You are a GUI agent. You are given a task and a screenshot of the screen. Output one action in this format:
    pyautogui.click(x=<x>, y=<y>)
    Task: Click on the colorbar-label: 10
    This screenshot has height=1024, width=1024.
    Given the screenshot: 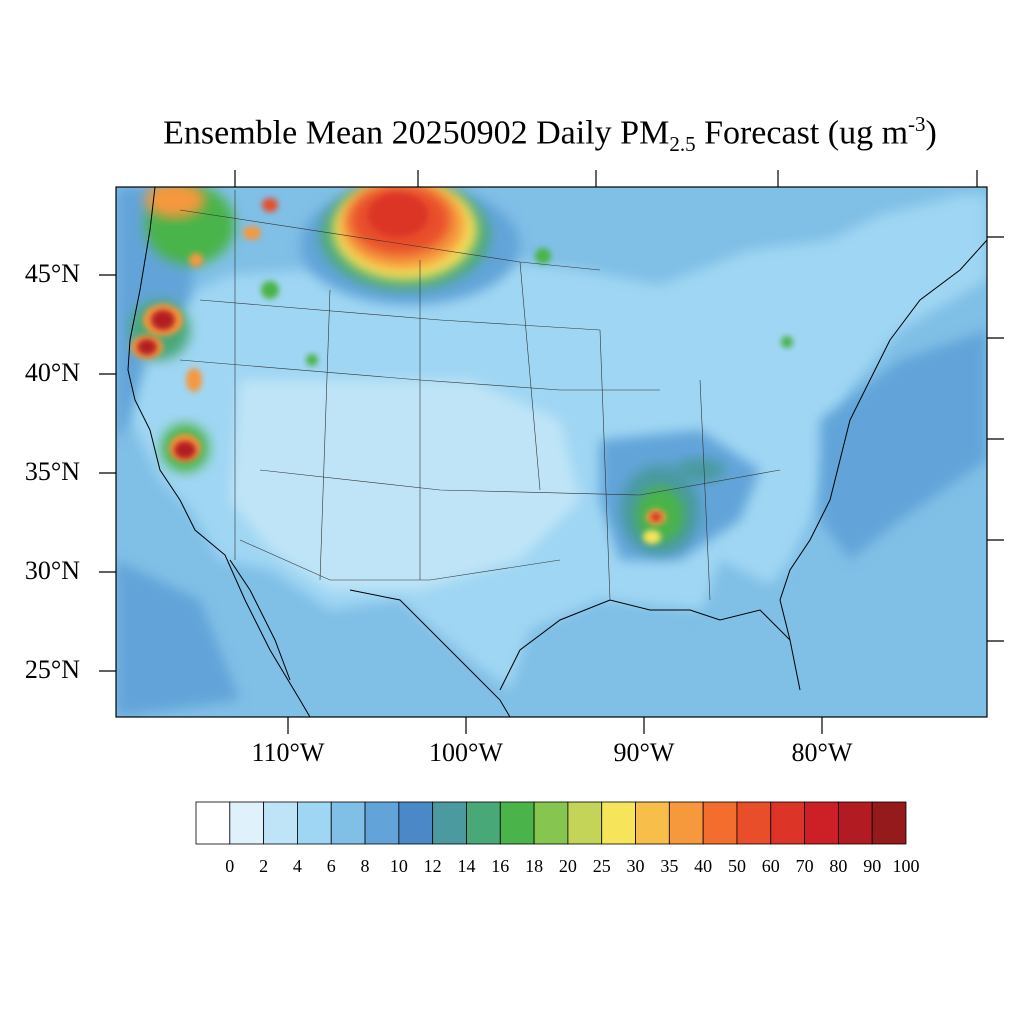 What is the action you would take?
    pyautogui.click(x=398, y=866)
    